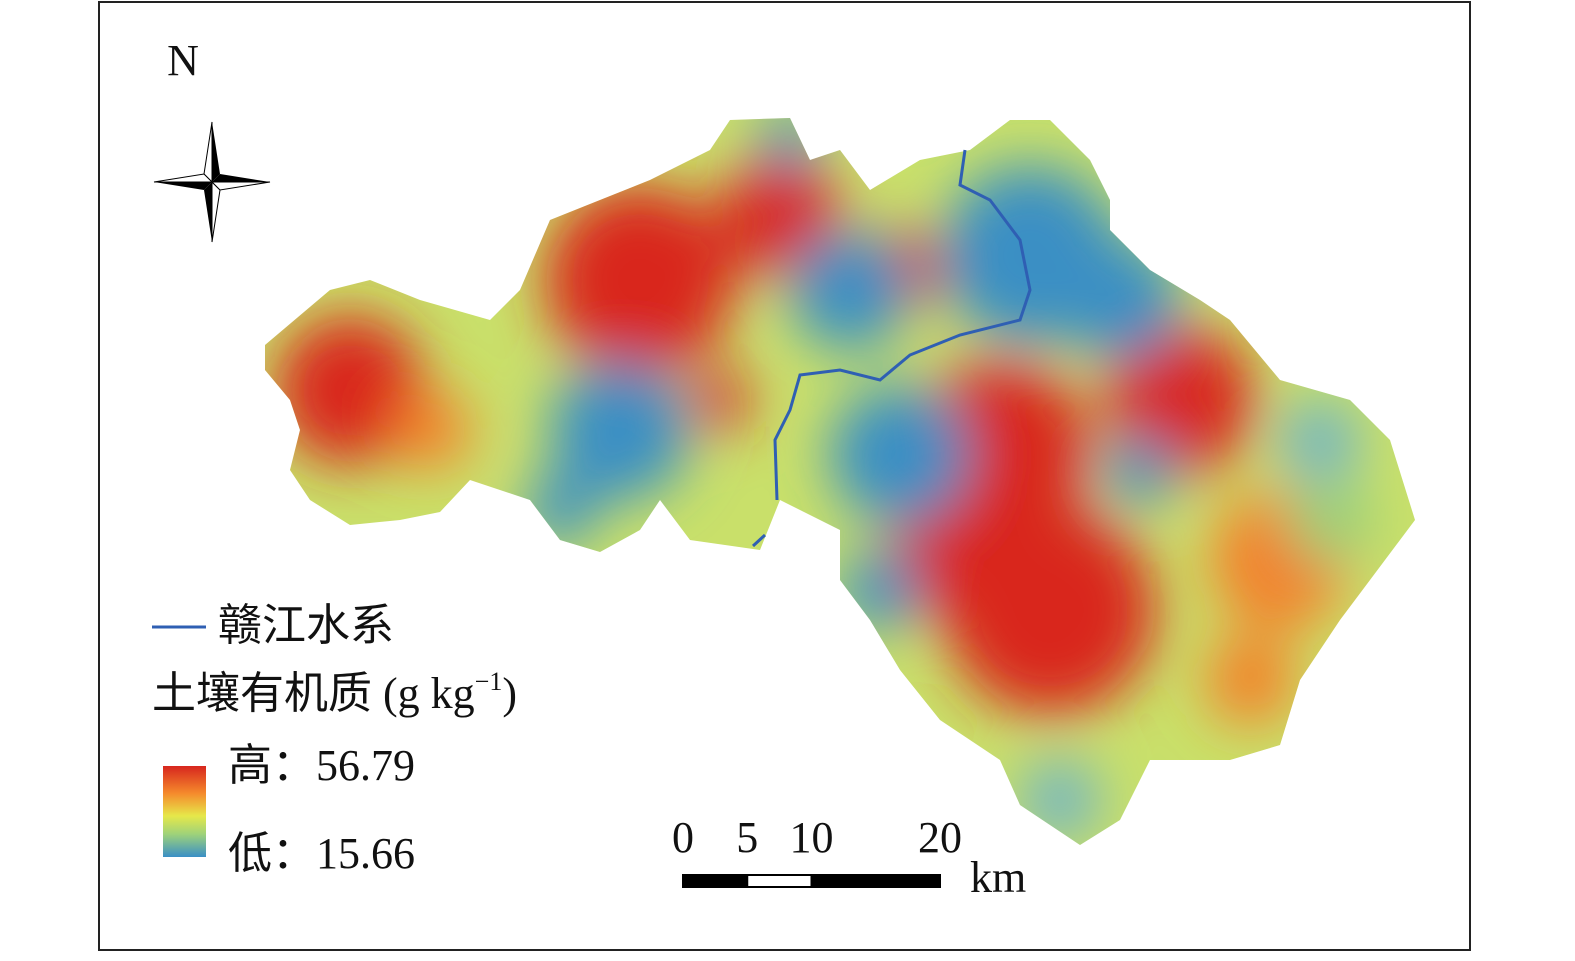 The width and height of the screenshot is (1575, 961). Describe the element at coordinates (183, 60) in the screenshot. I see `north-label: N` at that location.